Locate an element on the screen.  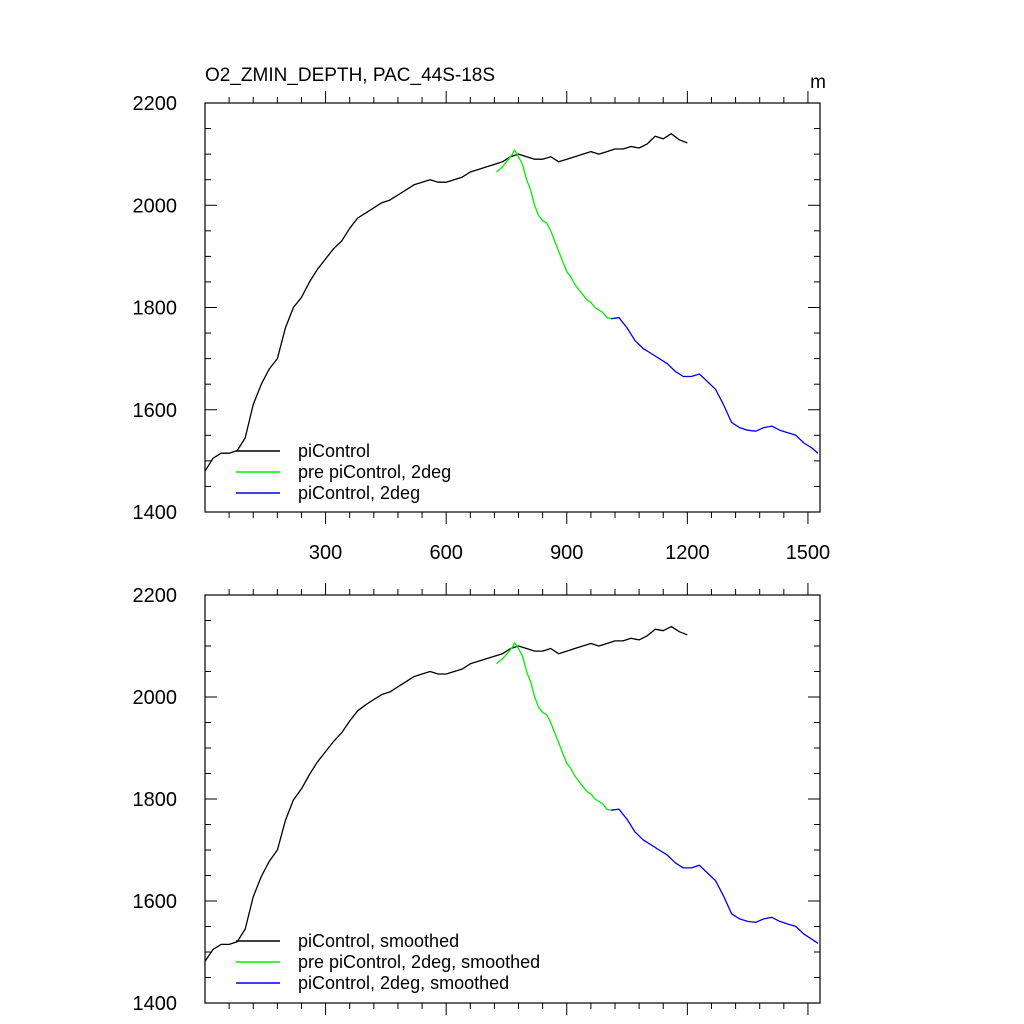
legend-label-1: pre piControl, 2deg is located at coordinates (374, 472).